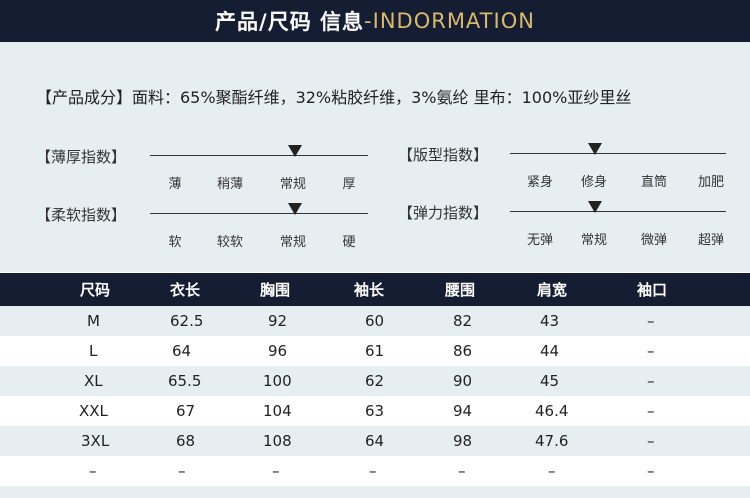 Image resolution: width=750 pixels, height=498 pixels. Describe the element at coordinates (375, 492) in the screenshot. I see `bottom-strip` at that location.